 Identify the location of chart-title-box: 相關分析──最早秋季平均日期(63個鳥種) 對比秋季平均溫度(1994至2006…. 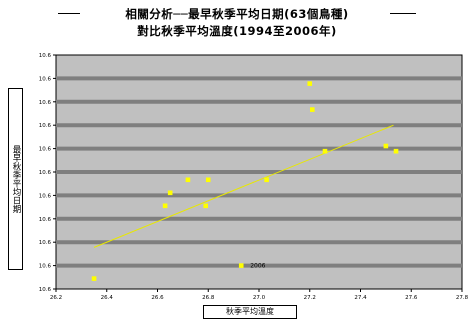
(237, 25).